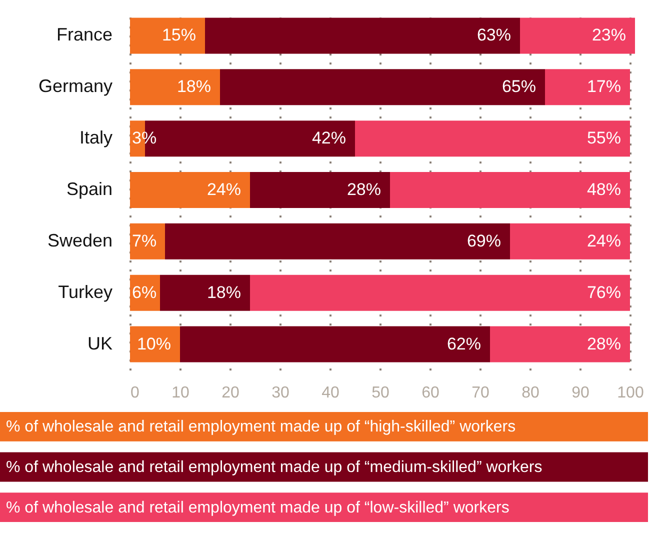  I want to click on y-tick-label: Turkey, so click(85, 292).